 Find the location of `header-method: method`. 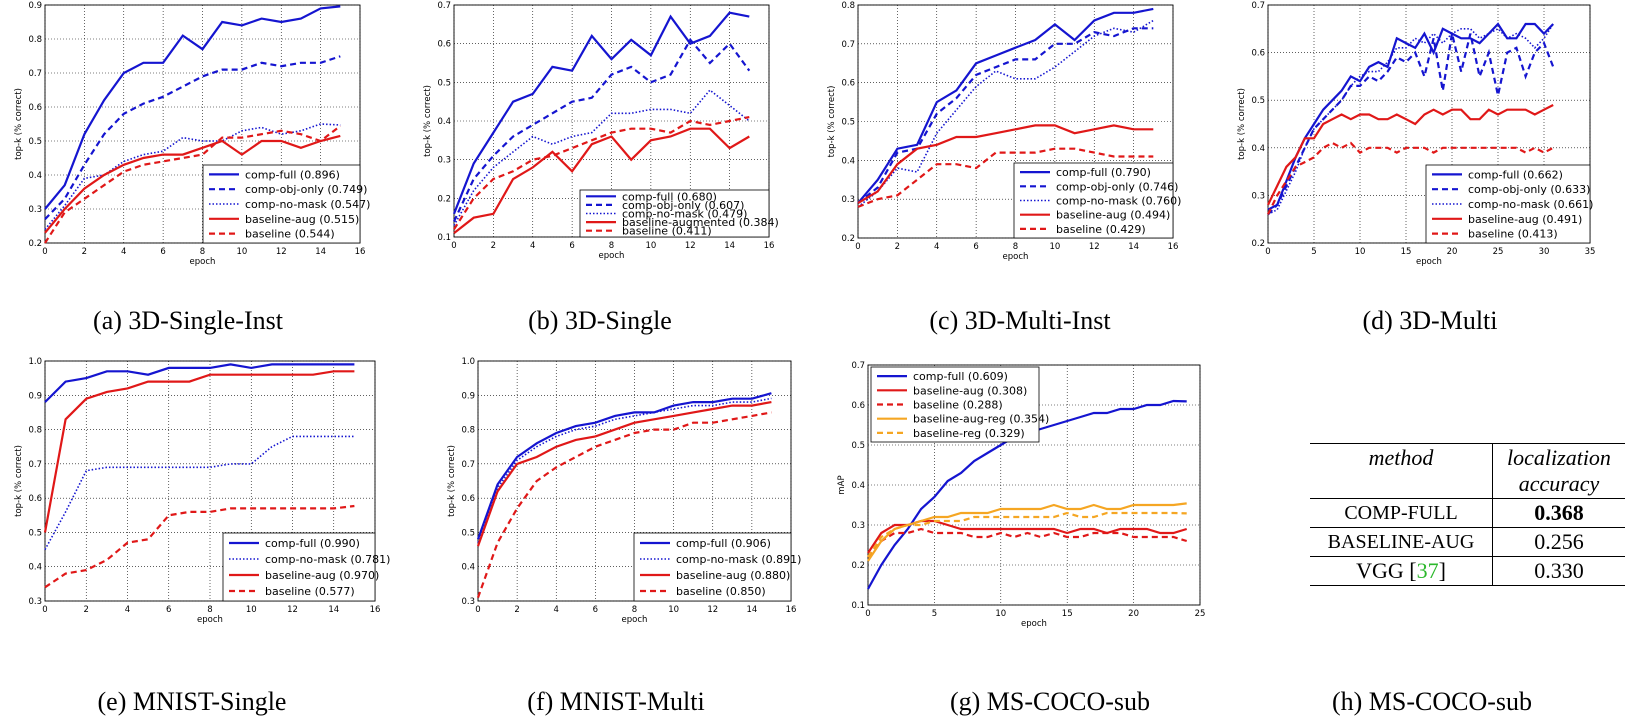

header-method: method is located at coordinates (1401, 471).